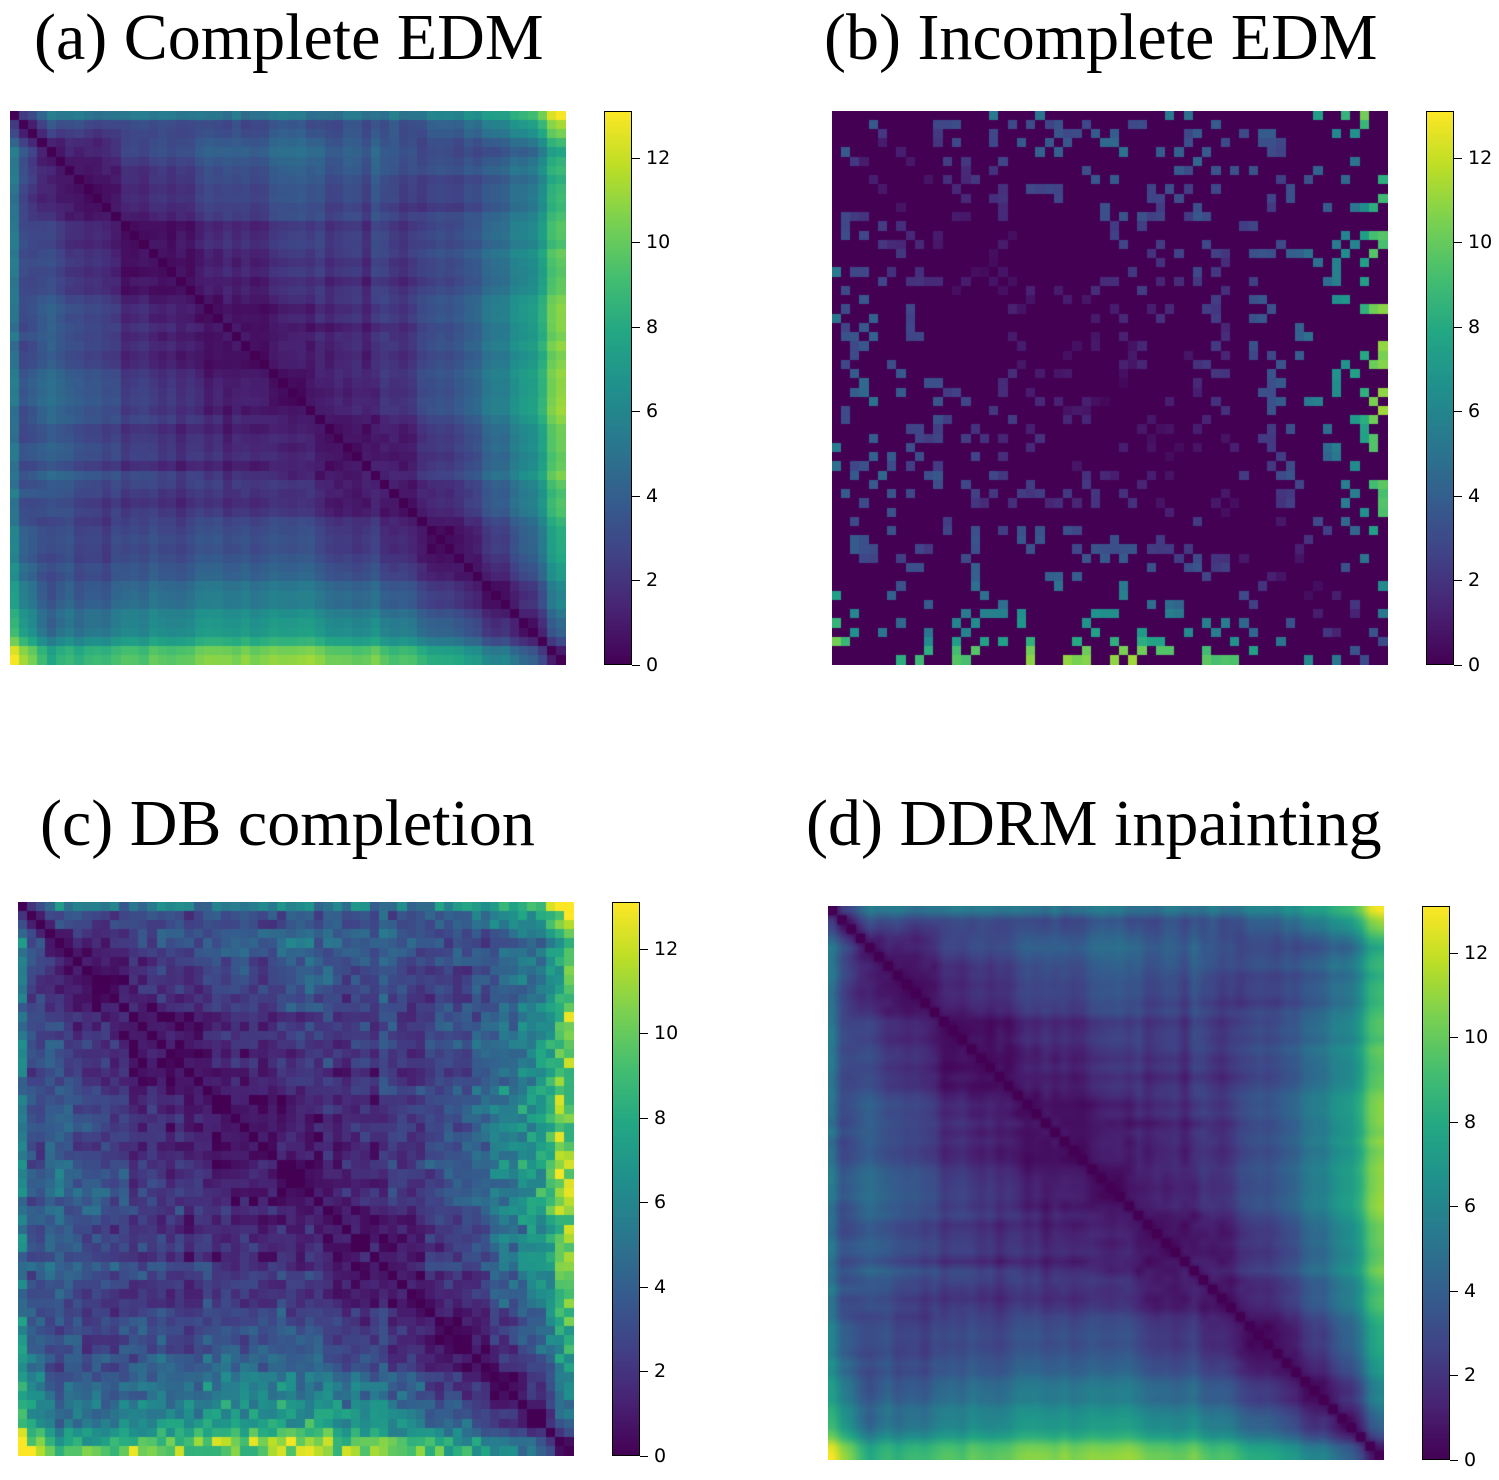 This screenshot has width=1499, height=1480. I want to click on chart-title: (a) Complete EDM, so click(289, 37).